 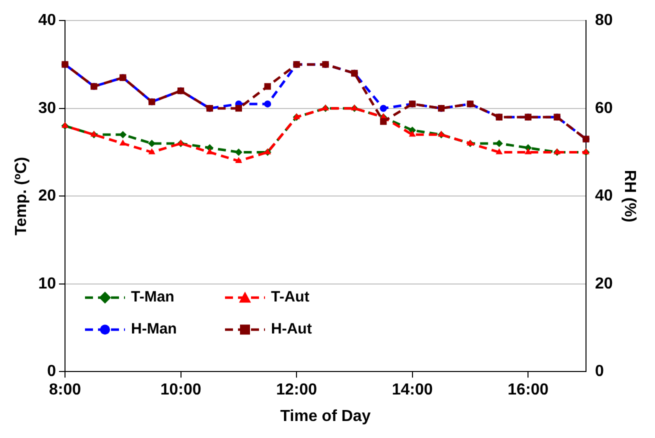 What do you see at coordinates (325, 416) in the screenshot?
I see `x-axis-title: Time of Day` at bounding box center [325, 416].